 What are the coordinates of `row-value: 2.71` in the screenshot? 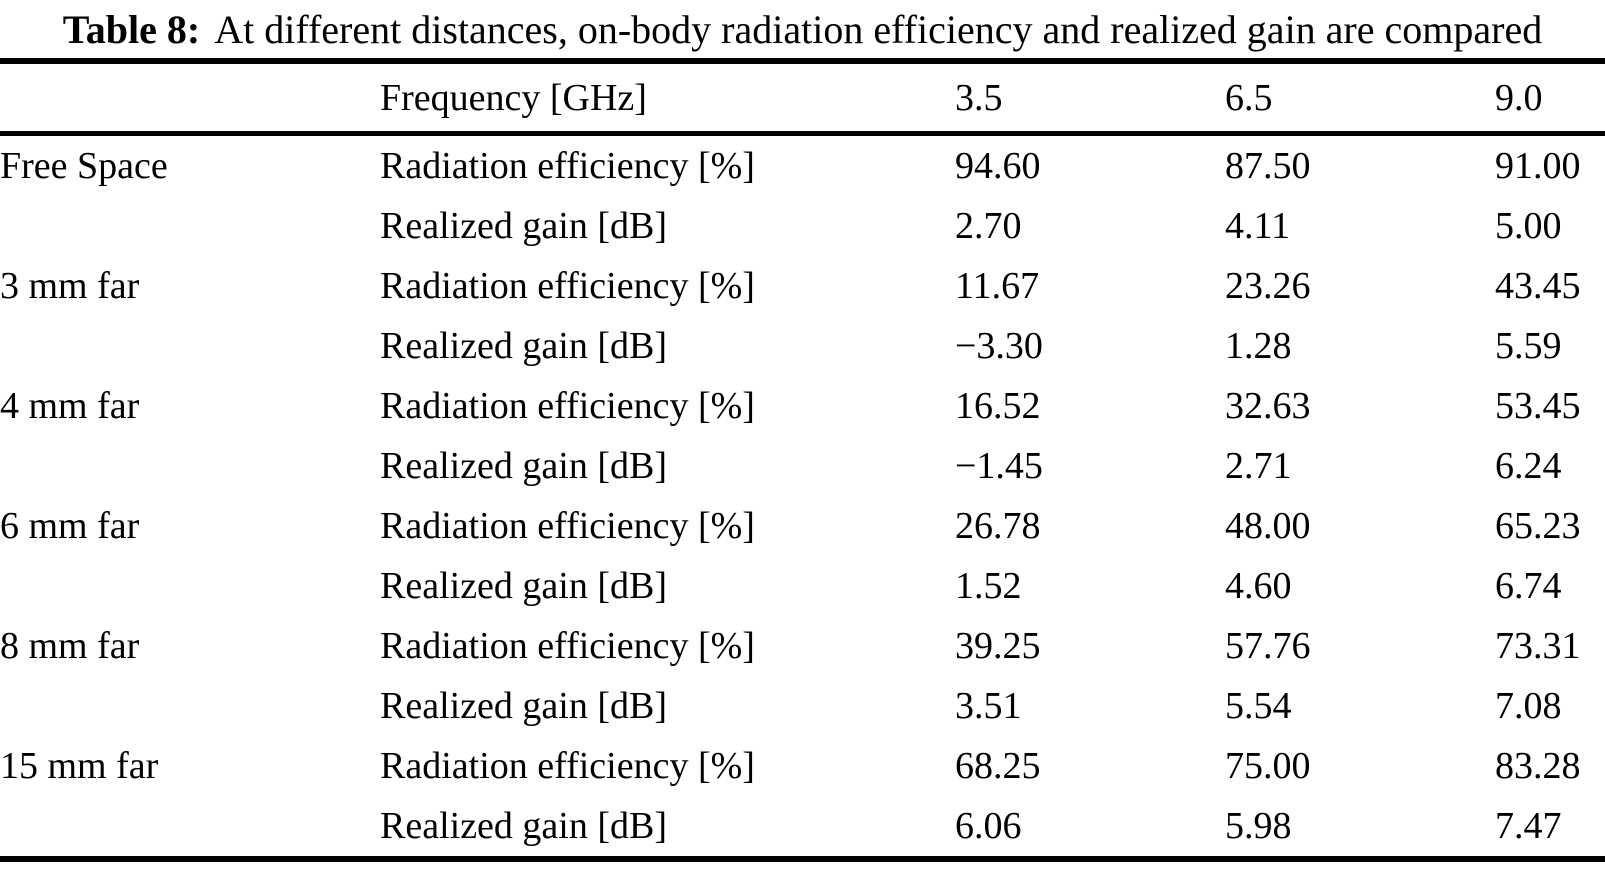 It's located at (1258, 466).